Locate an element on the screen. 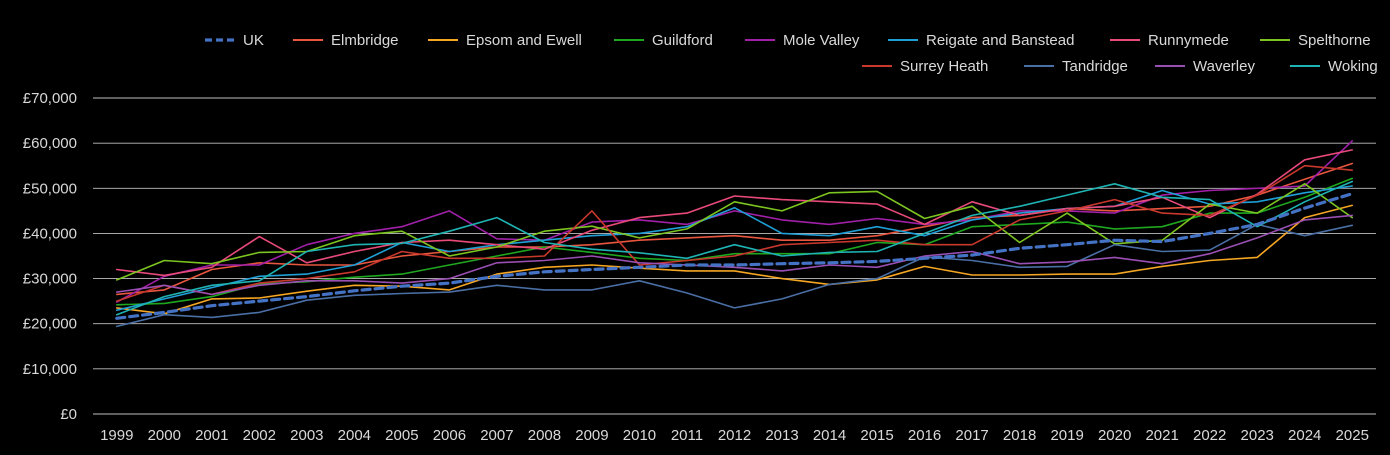 The height and width of the screenshot is (455, 1390). x-tick-label: 2017 is located at coordinates (971, 435).